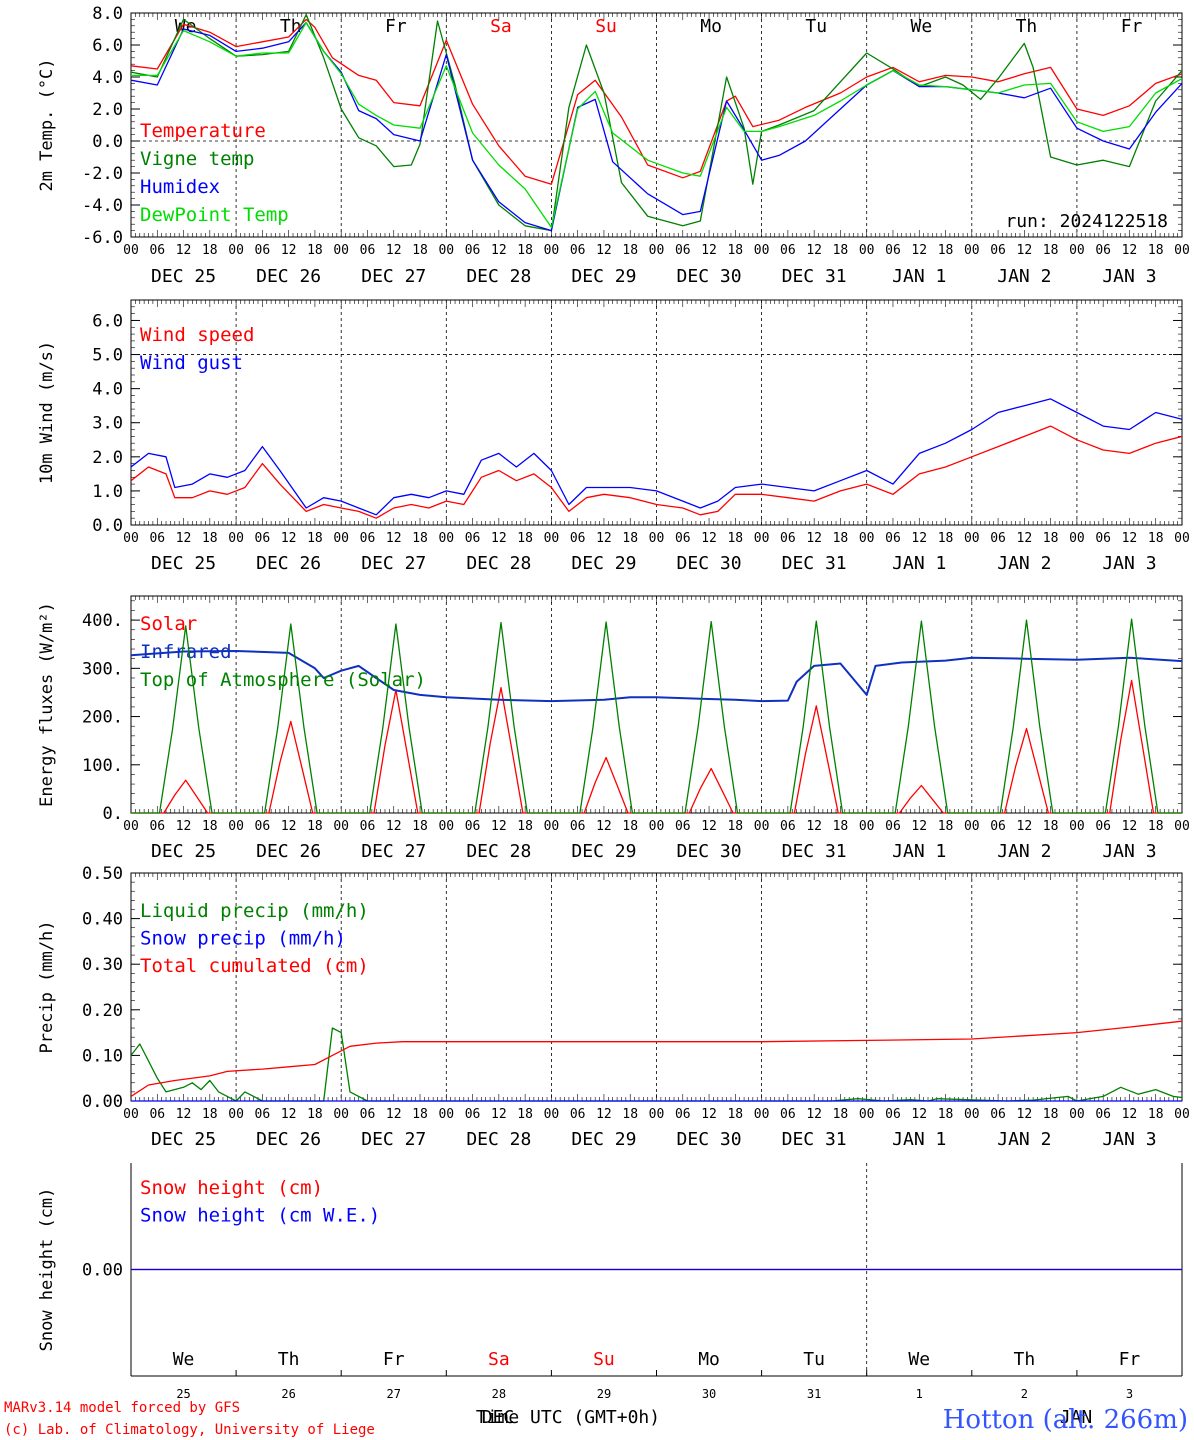  I want to click on legend-entry: Total cumulated (cm), so click(254, 966).